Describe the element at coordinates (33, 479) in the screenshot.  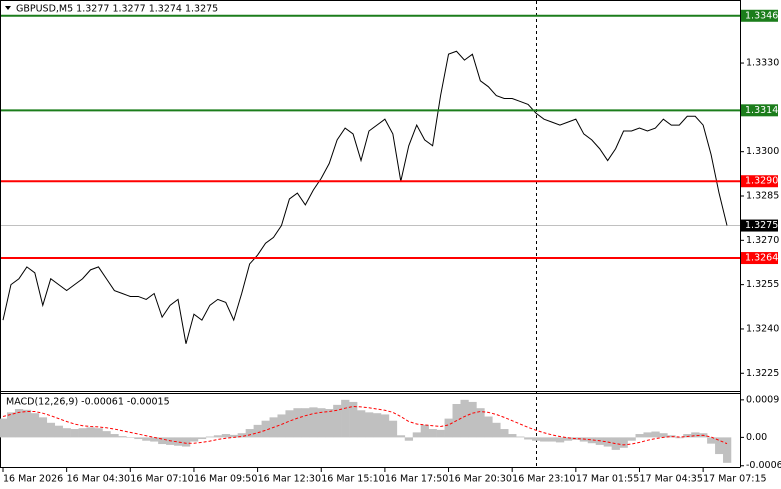
I see `x-tick-label: 16 Mar 2026` at that location.